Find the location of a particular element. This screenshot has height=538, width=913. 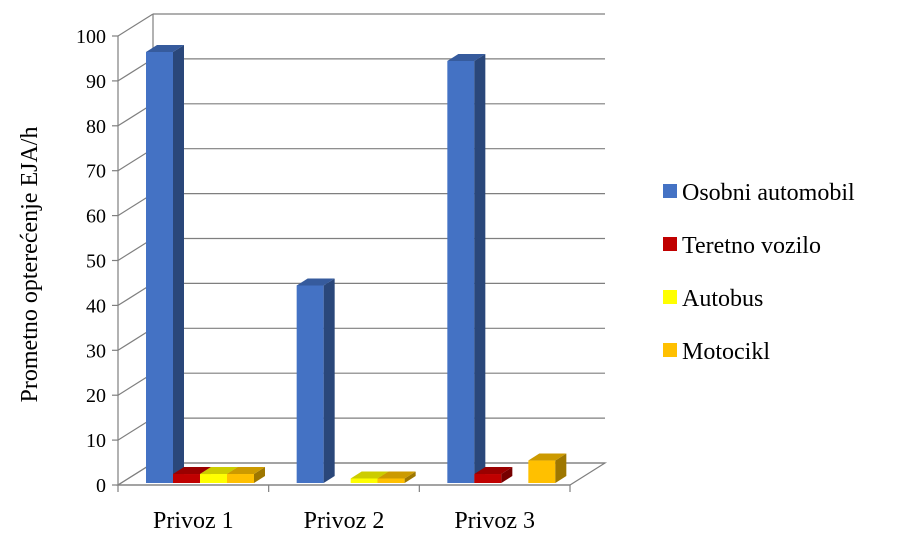

y-tick-label: 20 is located at coordinates (96, 396).